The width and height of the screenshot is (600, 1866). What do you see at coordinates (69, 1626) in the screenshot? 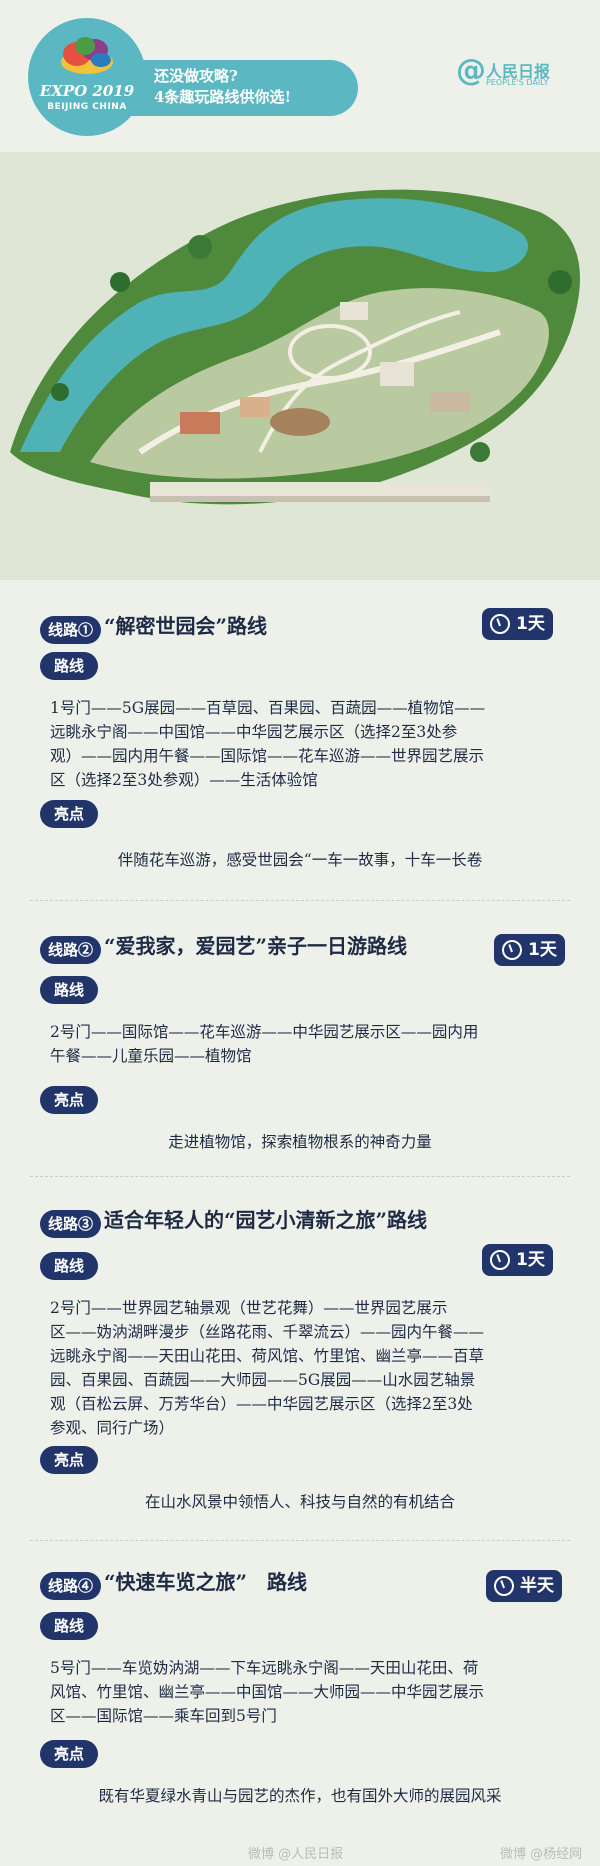
I see `route-4-route-label: 路线` at bounding box center [69, 1626].